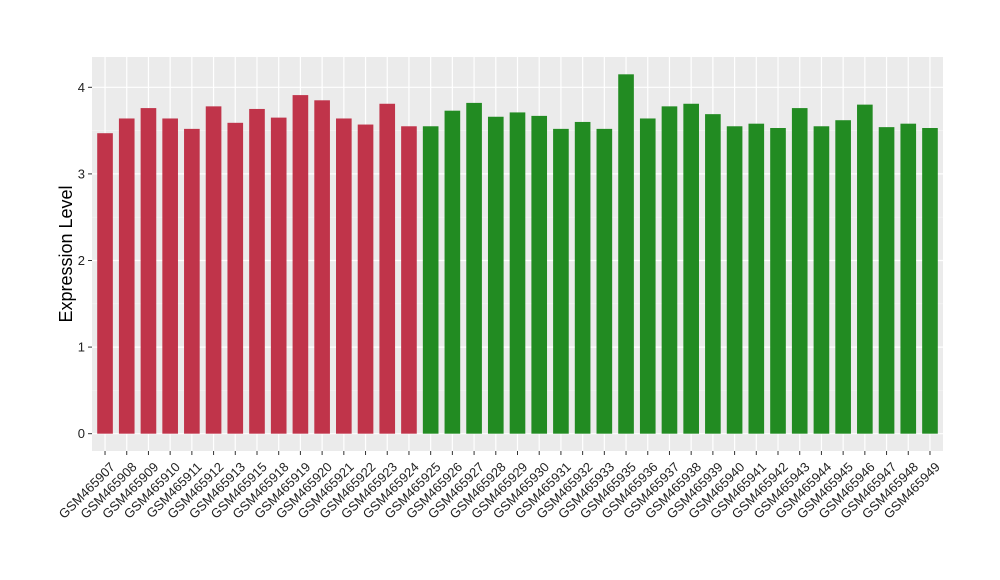 The height and width of the screenshot is (580, 1000). Describe the element at coordinates (81, 433) in the screenshot. I see `y-tick-label: 0` at that location.